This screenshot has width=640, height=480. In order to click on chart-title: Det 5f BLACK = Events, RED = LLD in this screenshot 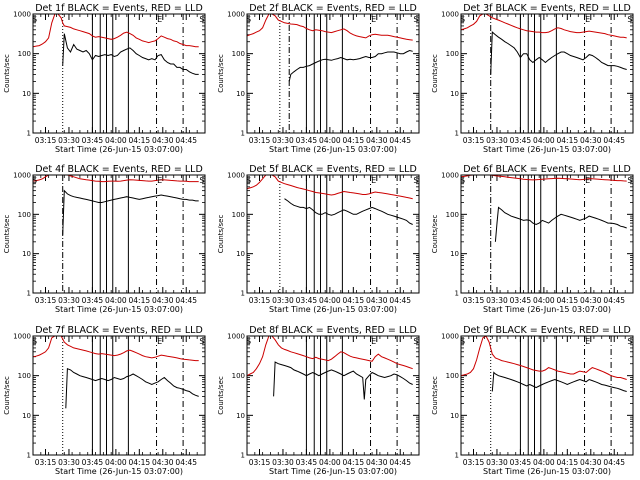, I will do `click(333, 169)`.